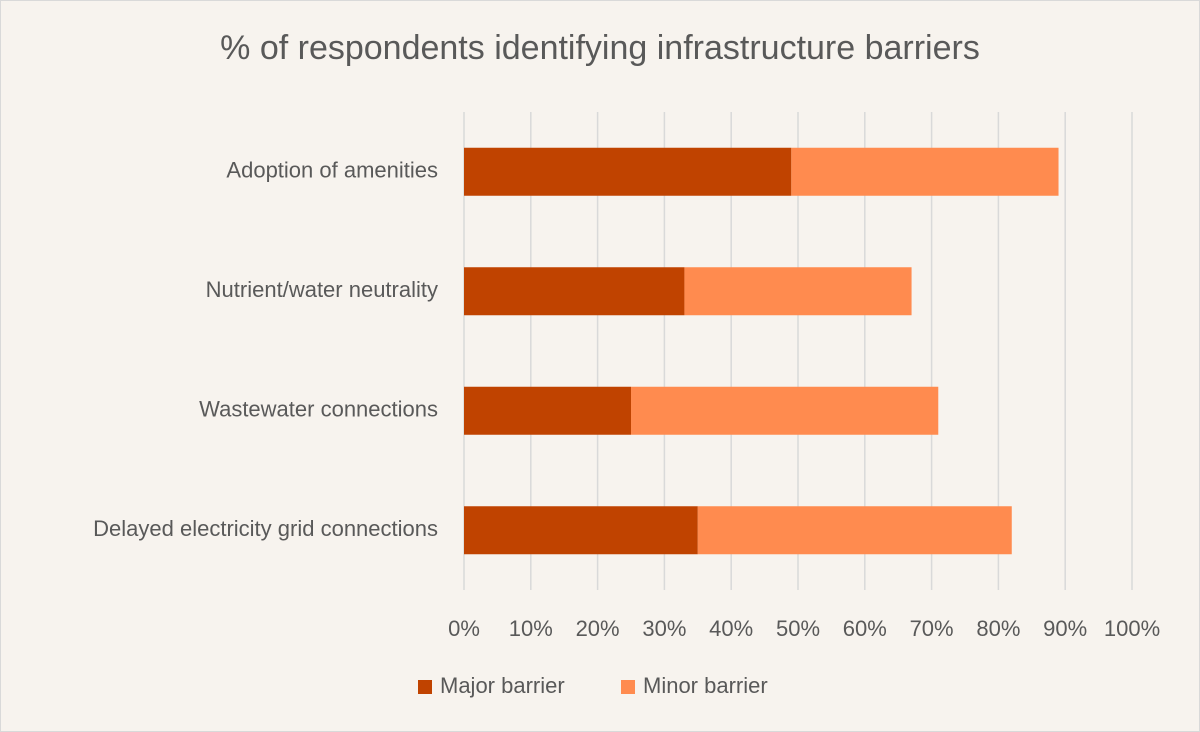 The image size is (1200, 732). Describe the element at coordinates (531, 628) in the screenshot. I see `x-tick-label: 10%` at that location.